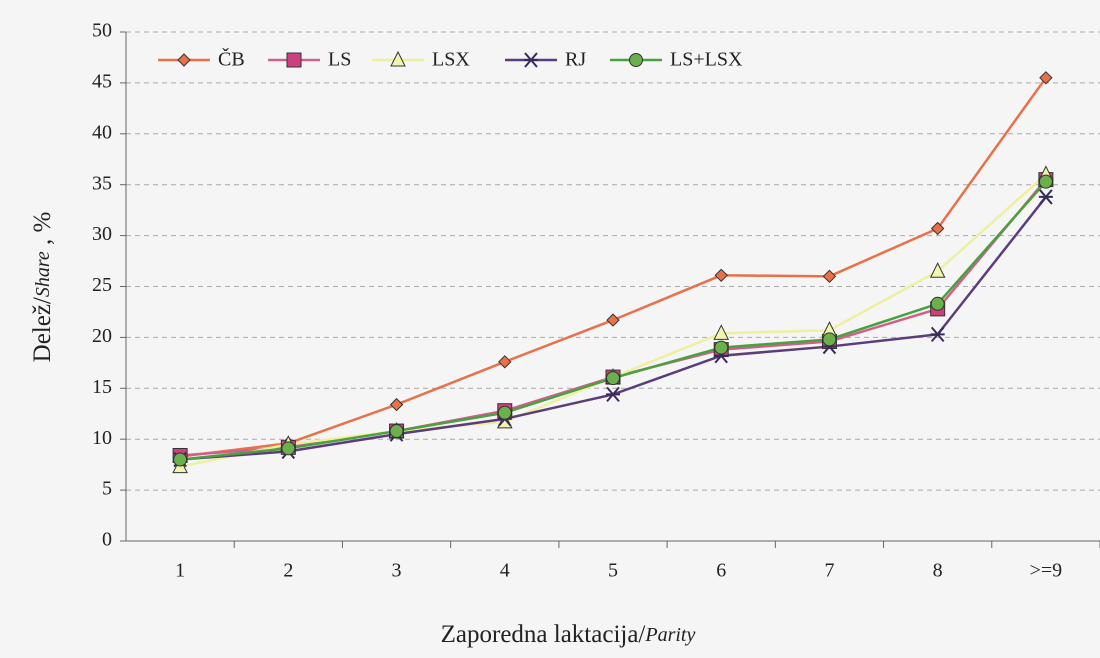 Image resolution: width=1100 pixels, height=658 pixels. I want to click on x-tick-label: 7, so click(829, 571).